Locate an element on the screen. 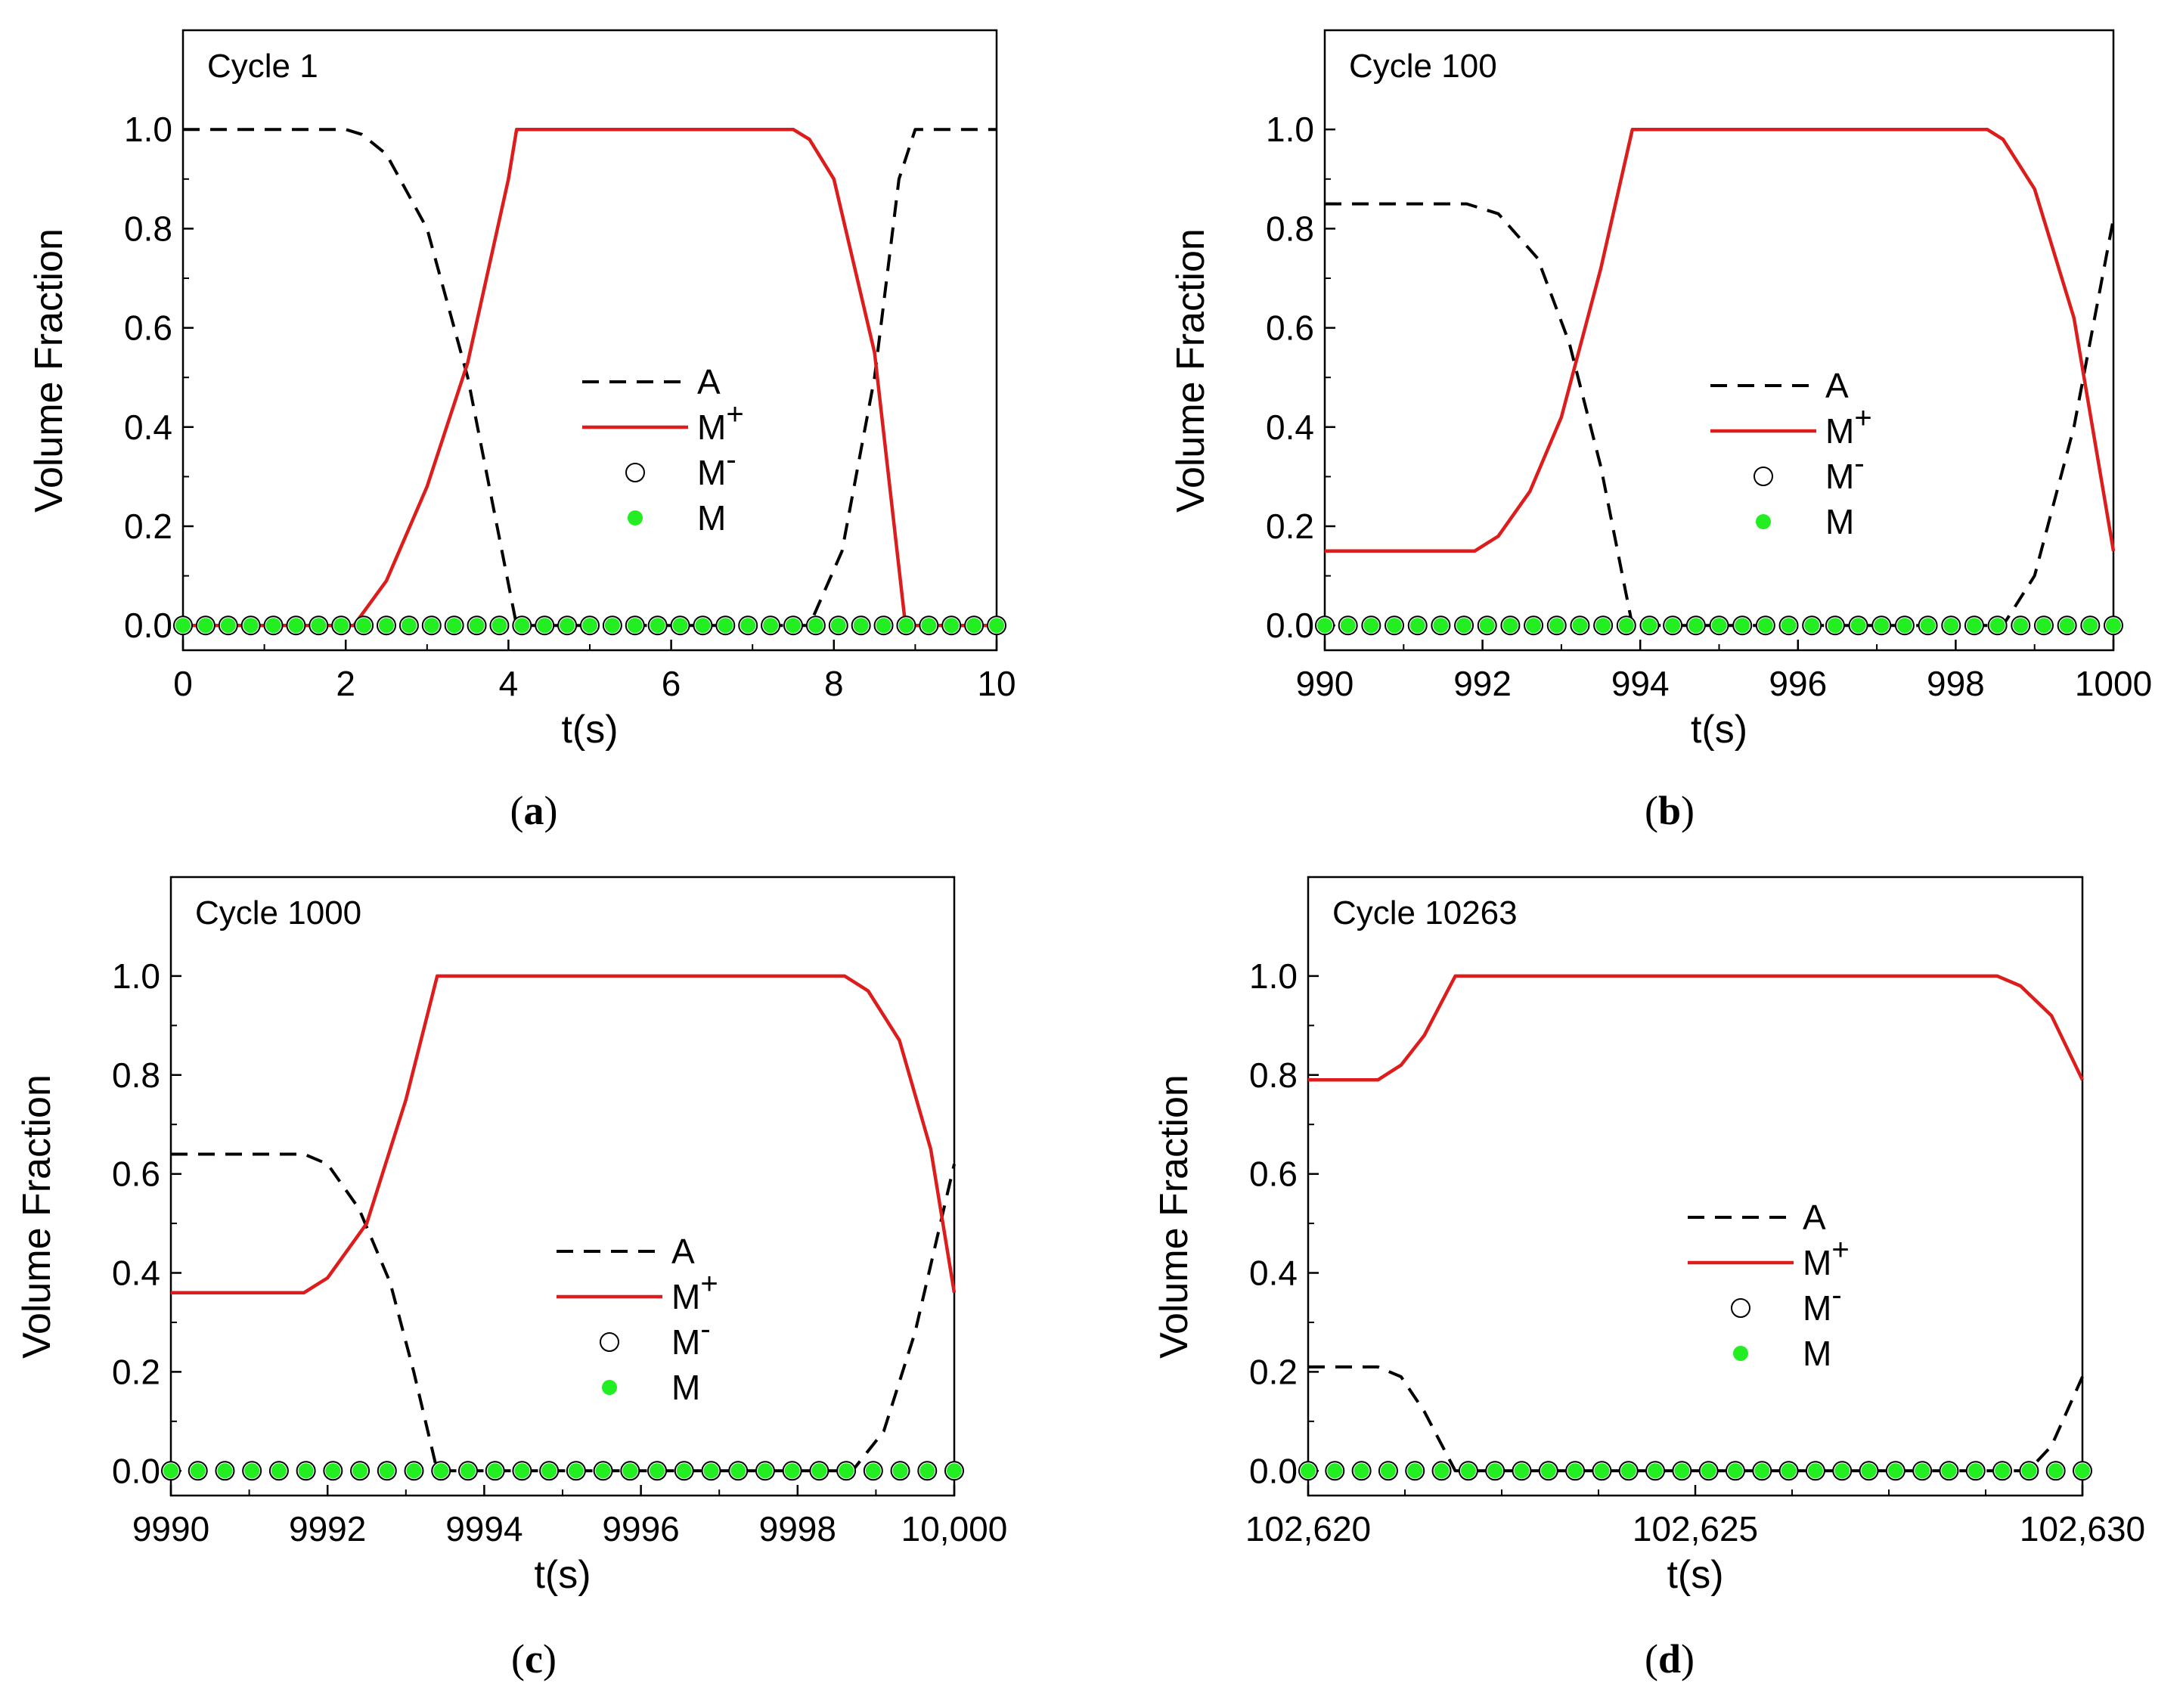 The width and height of the screenshot is (2183, 1708). x-tick-label: 998 is located at coordinates (1956, 683).